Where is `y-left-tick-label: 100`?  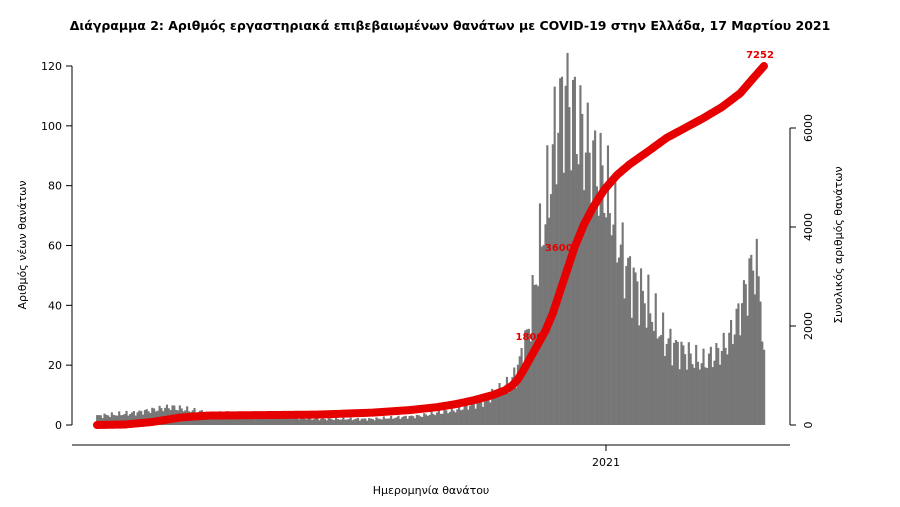
y-left-tick-label: 100 is located at coordinates (51, 126).